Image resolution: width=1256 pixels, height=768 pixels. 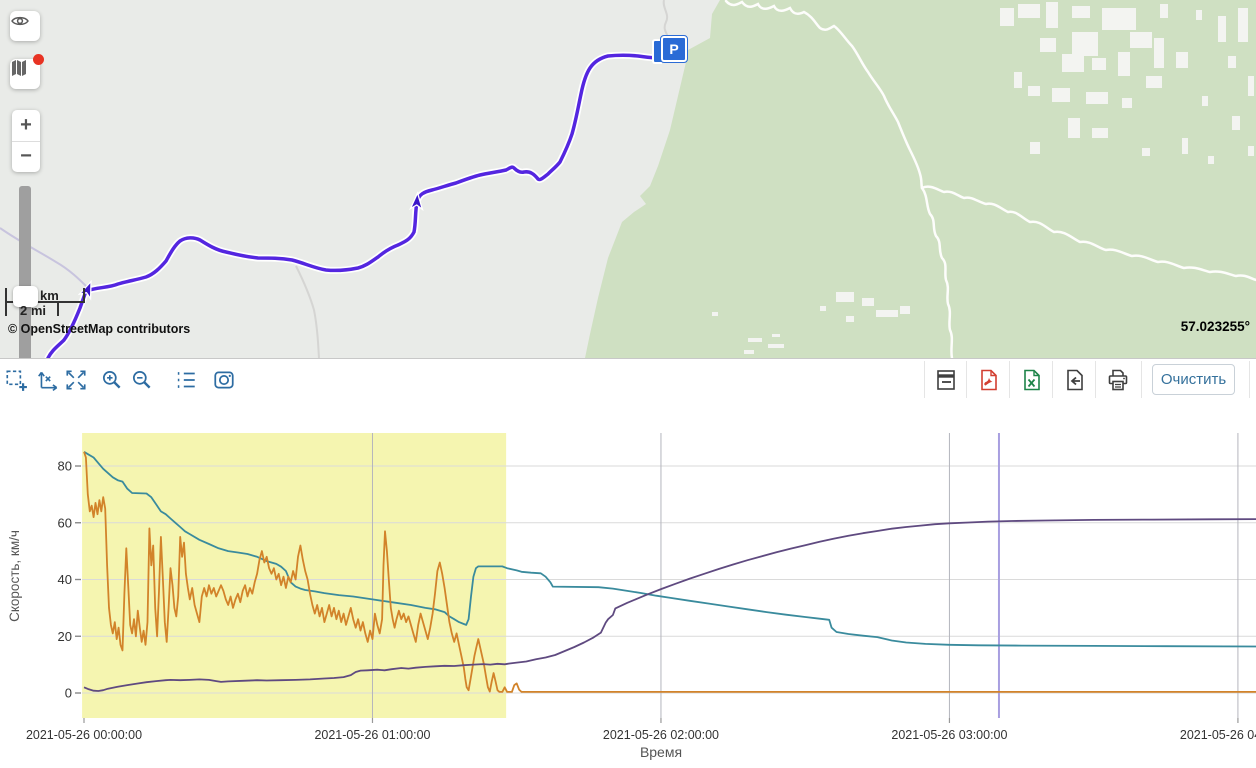 I want to click on coordinates-readout: 57.023255°, so click(x=1215, y=326).